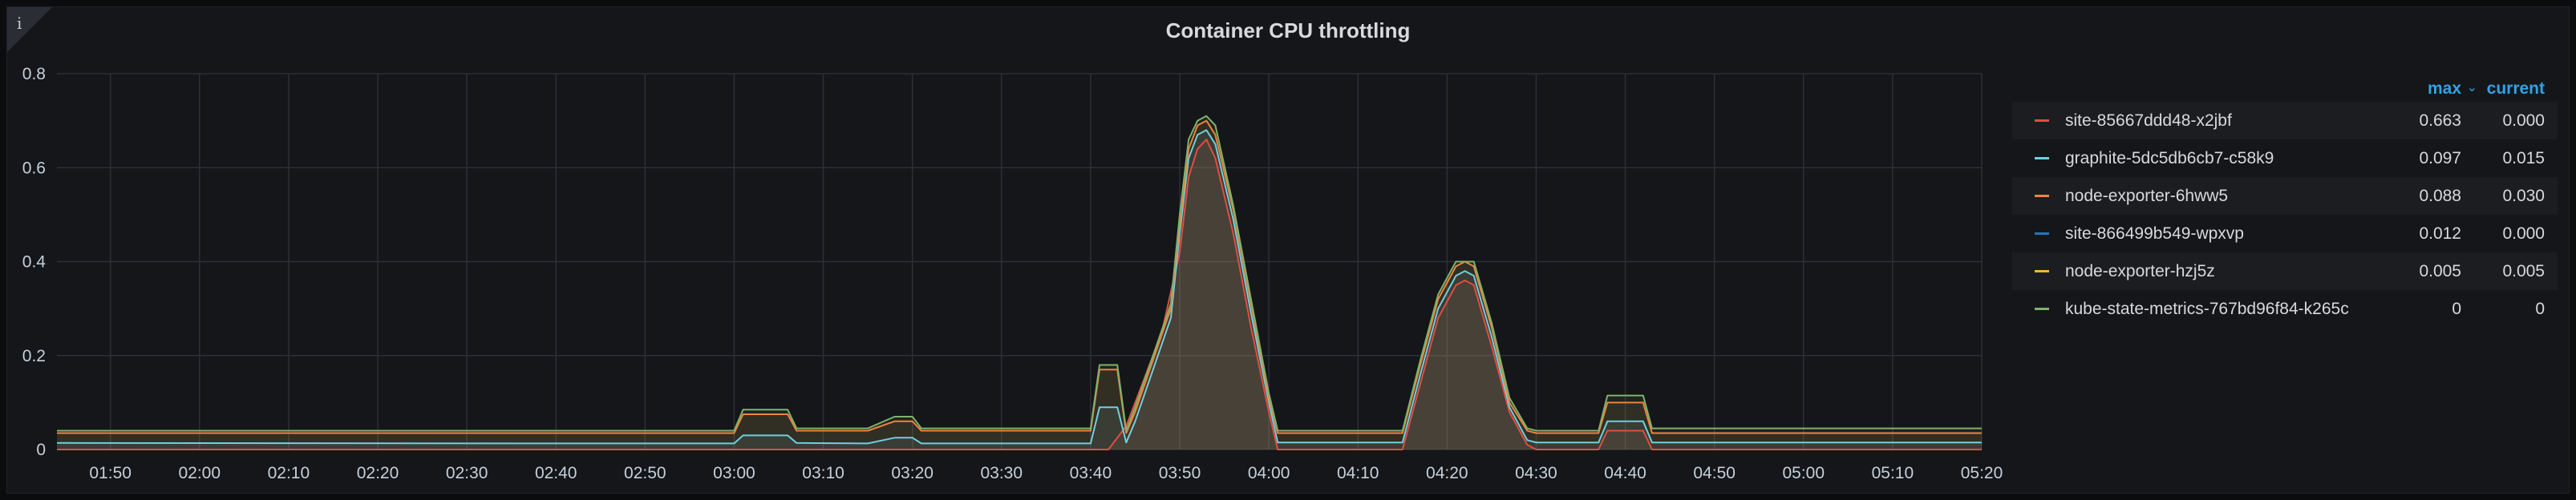  I want to click on x-tick-label: 04:30, so click(1536, 473).